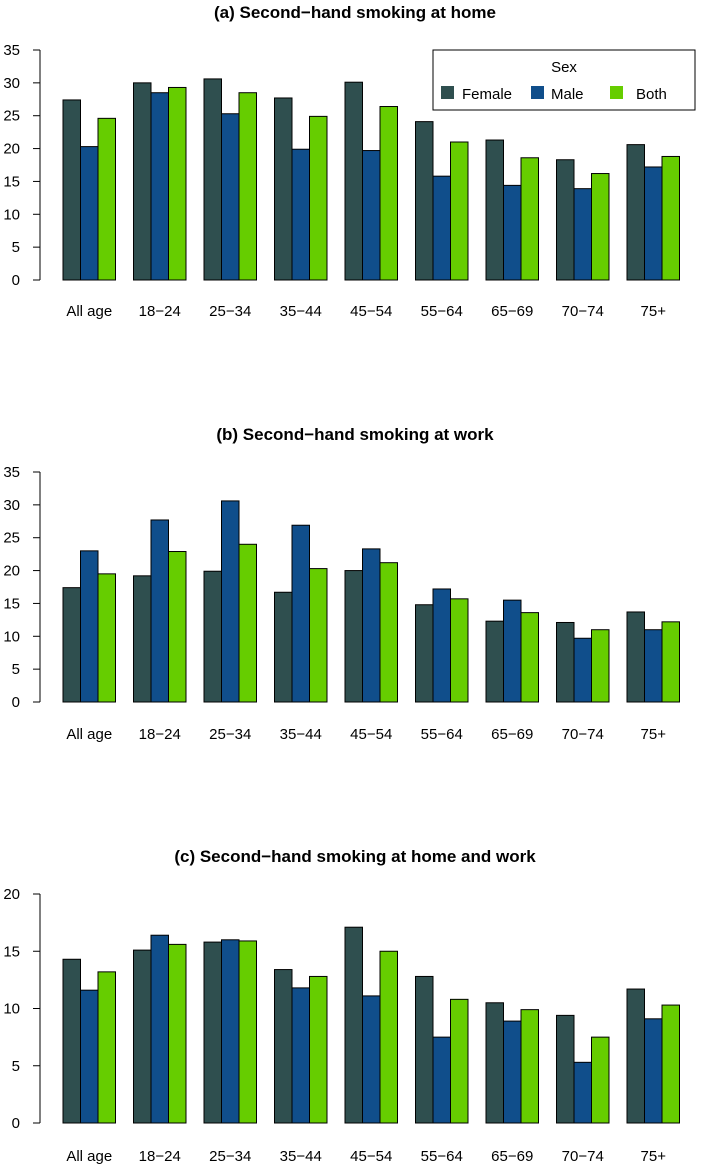  What do you see at coordinates (355, 856) in the screenshot?
I see `panel-title: (c) Second−hand smoking at home and work` at bounding box center [355, 856].